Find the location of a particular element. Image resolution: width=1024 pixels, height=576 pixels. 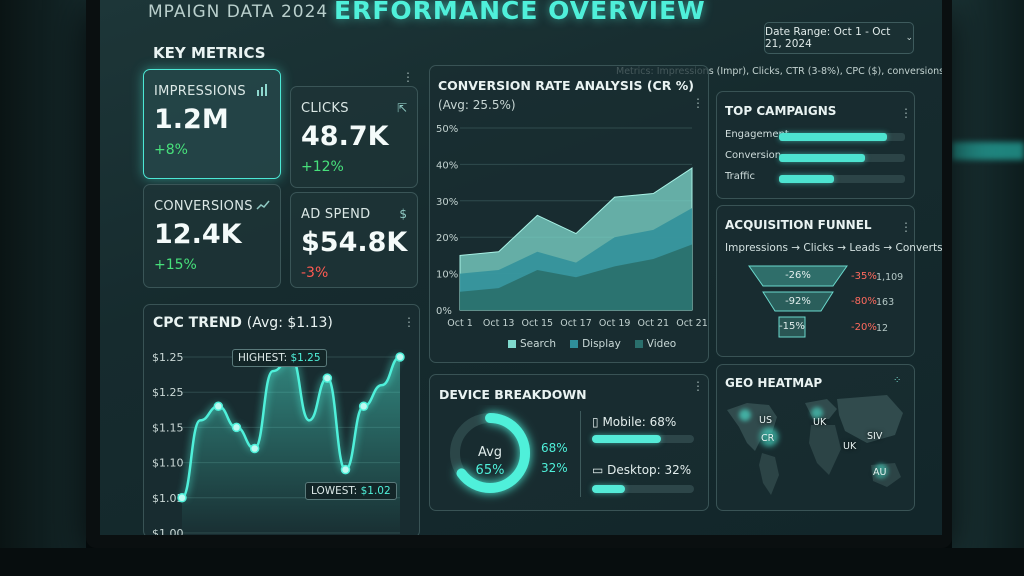

campaign-label: Conversion is located at coordinates (753, 155).